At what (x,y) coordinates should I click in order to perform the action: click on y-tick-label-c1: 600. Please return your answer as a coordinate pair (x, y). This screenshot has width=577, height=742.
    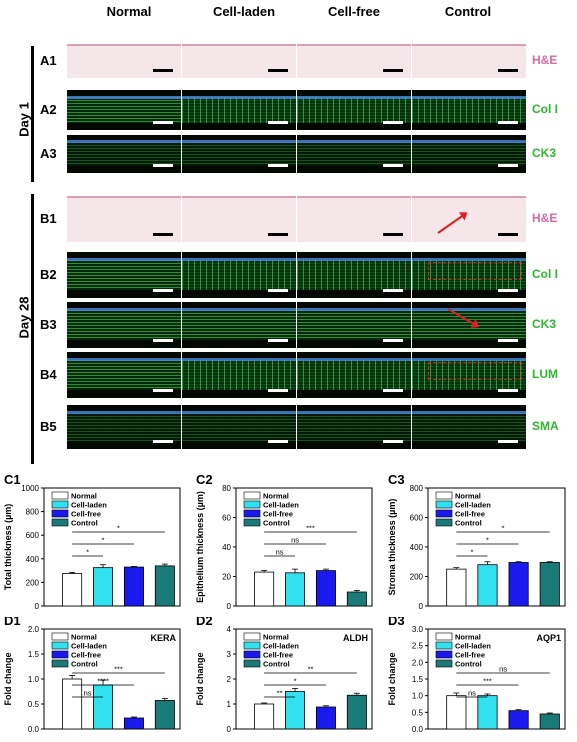
    Looking at the image, I should click on (33, 535).